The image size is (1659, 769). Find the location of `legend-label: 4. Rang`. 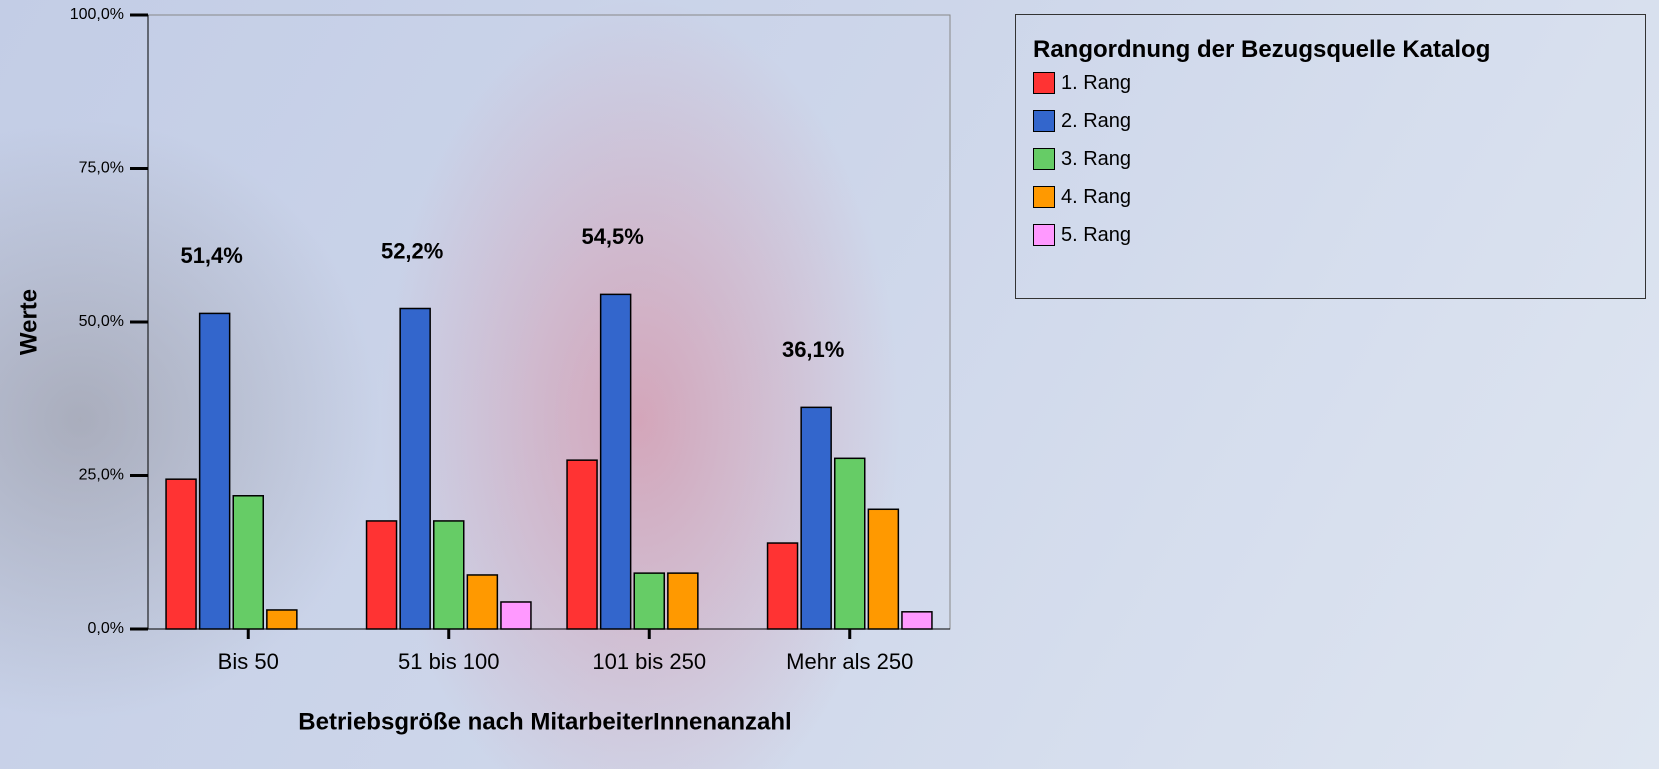

legend-label: 4. Rang is located at coordinates (1096, 196).